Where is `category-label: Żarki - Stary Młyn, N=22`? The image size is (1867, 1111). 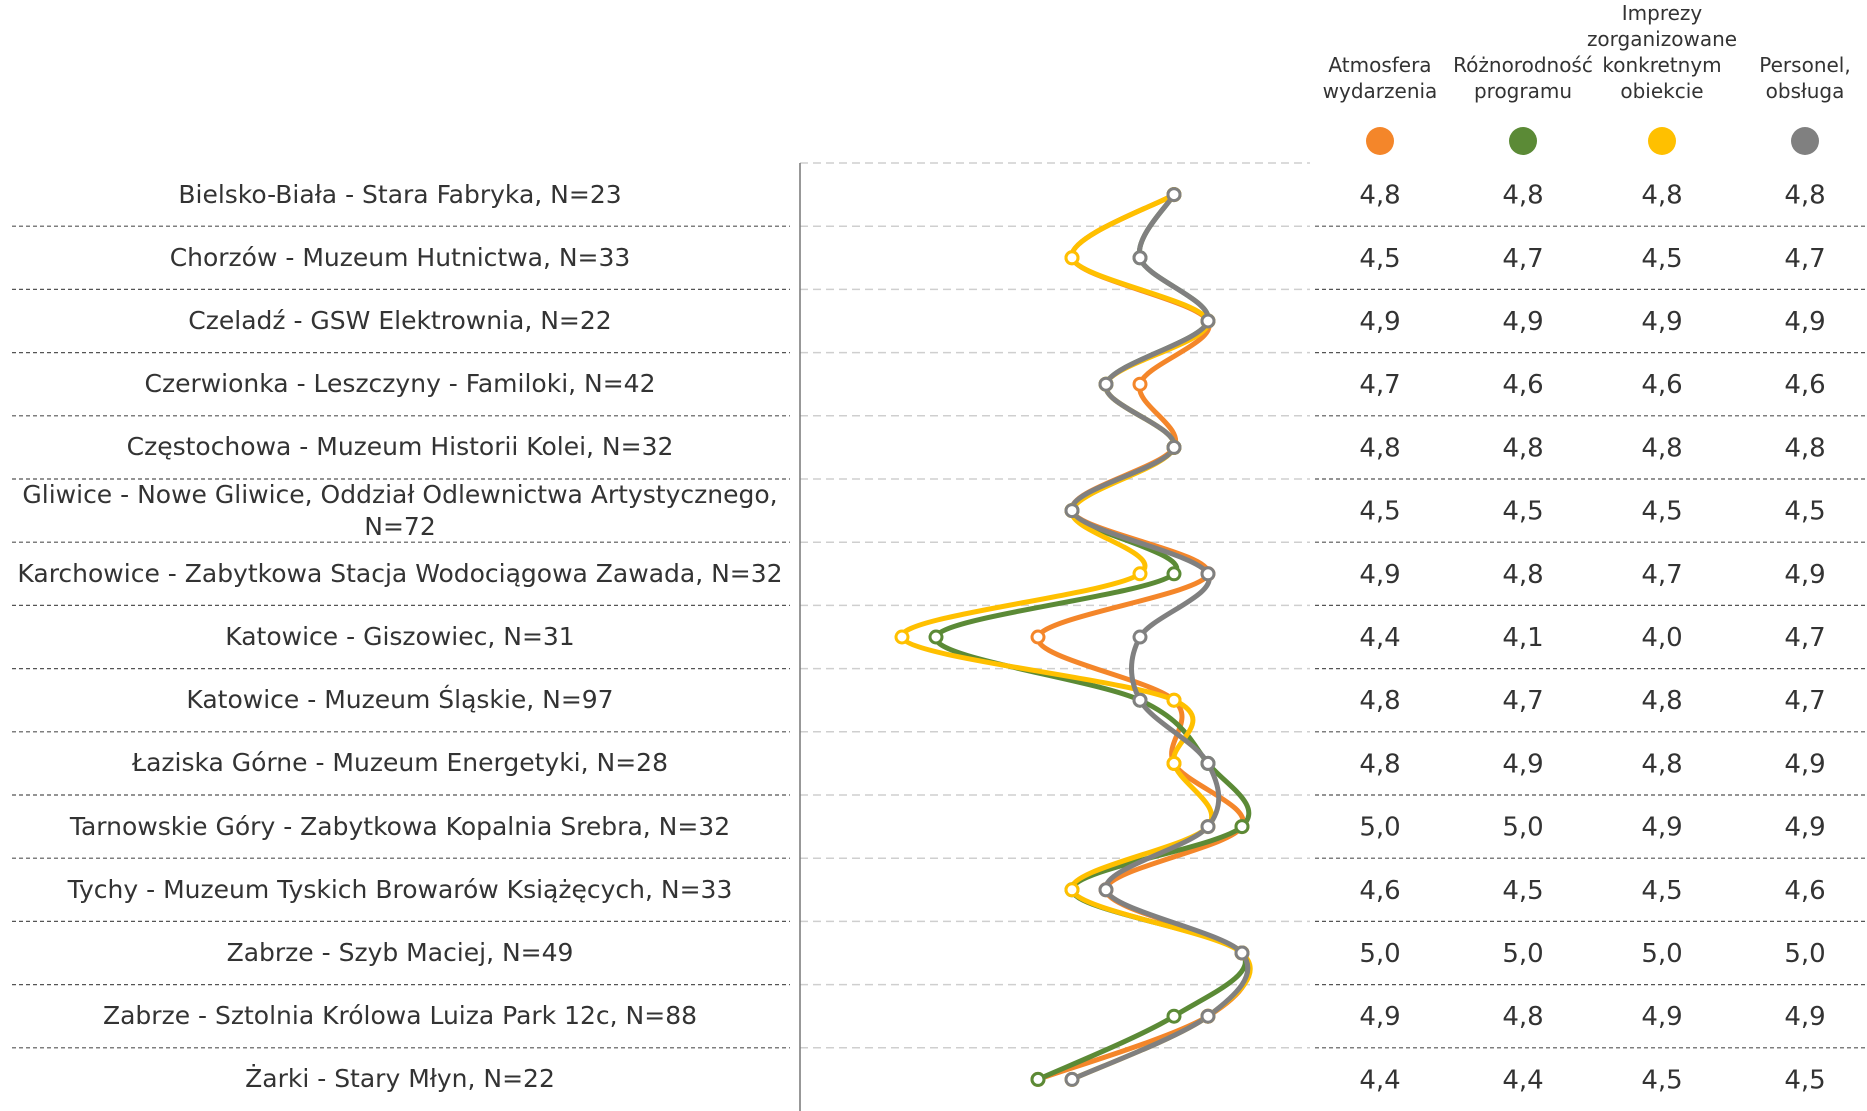
category-label: Żarki - Stary Młyn, N=22 is located at coordinates (400, 1079).